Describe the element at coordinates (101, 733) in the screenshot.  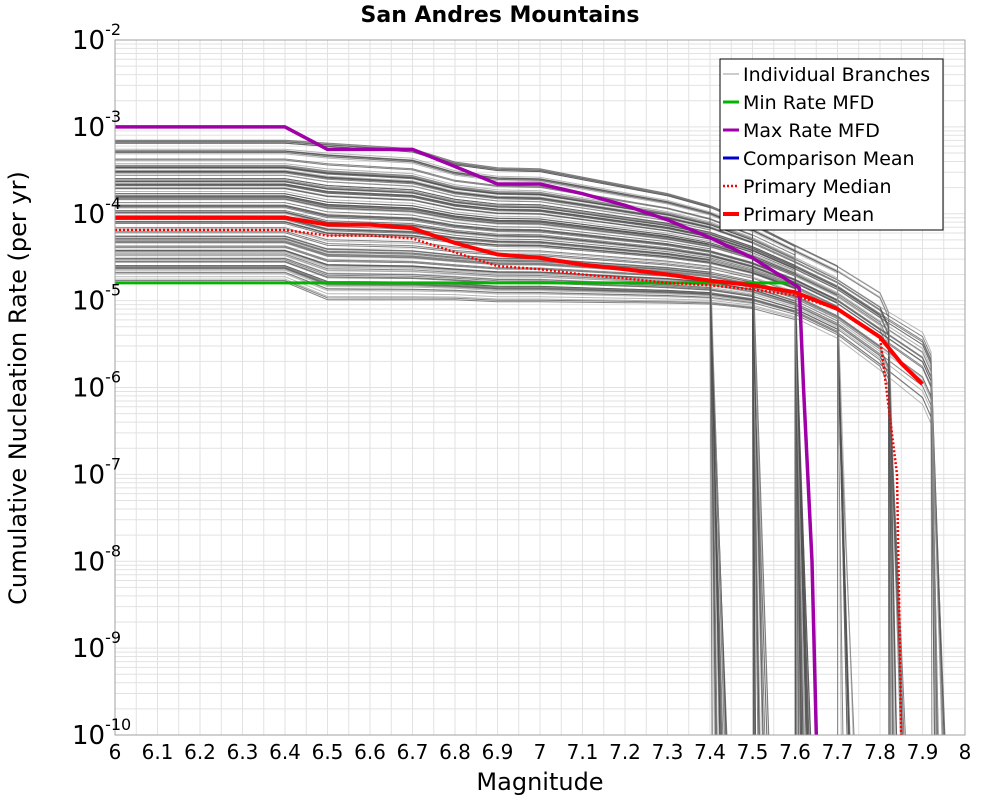
I see `y-tick-label: 10⁻¹⁰` at that location.